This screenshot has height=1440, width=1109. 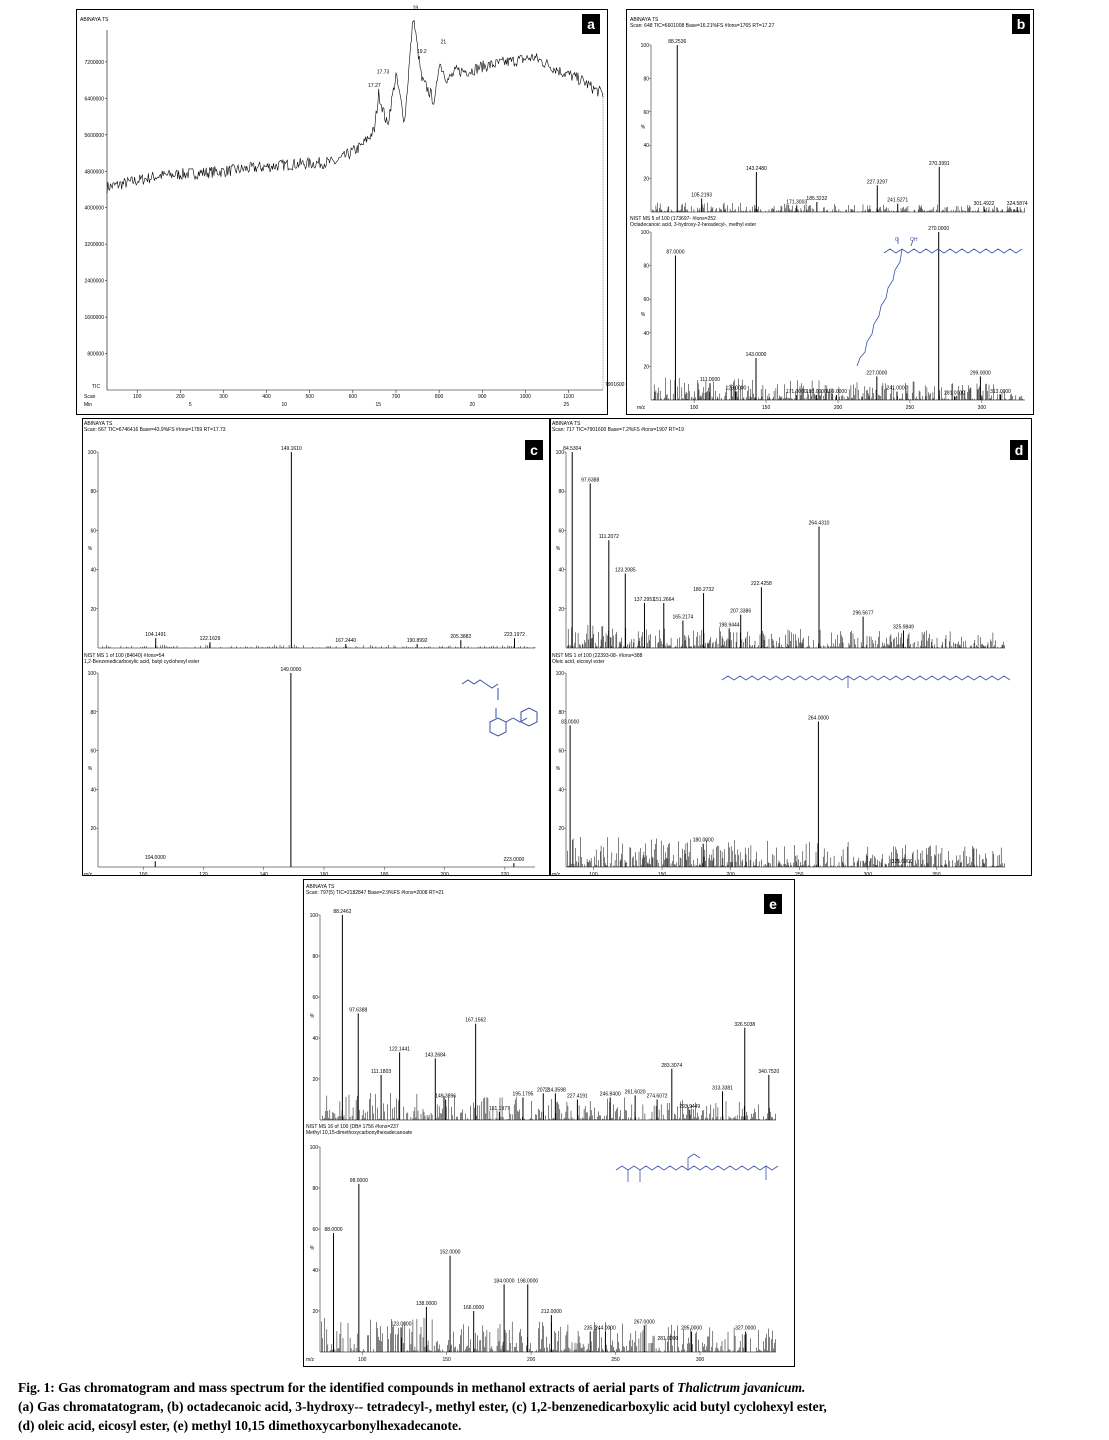 What do you see at coordinates (475, 1021) in the screenshot?
I see `peak-label: 167.1562` at bounding box center [475, 1021].